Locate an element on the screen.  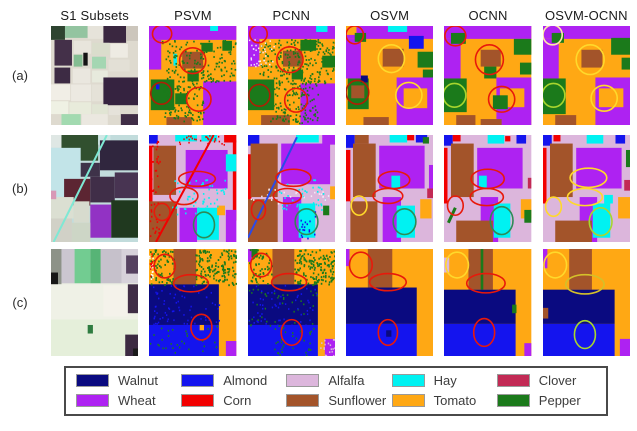
legend-item-walnut: Walnut is located at coordinates (126, 380).